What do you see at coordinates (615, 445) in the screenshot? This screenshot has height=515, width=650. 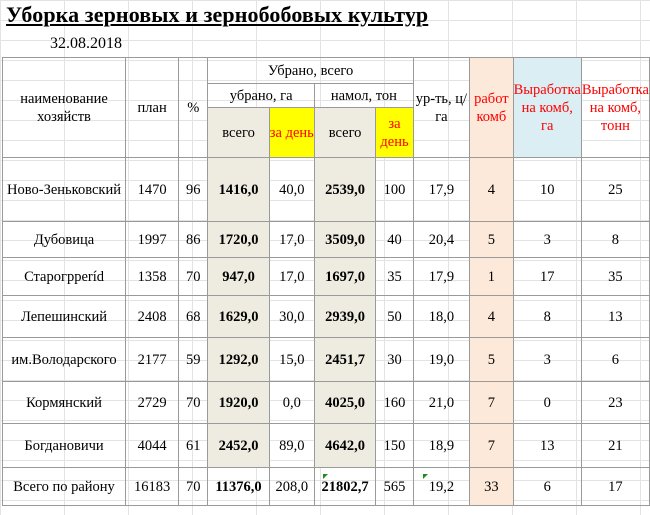 I see `output-t-value: 21` at bounding box center [615, 445].